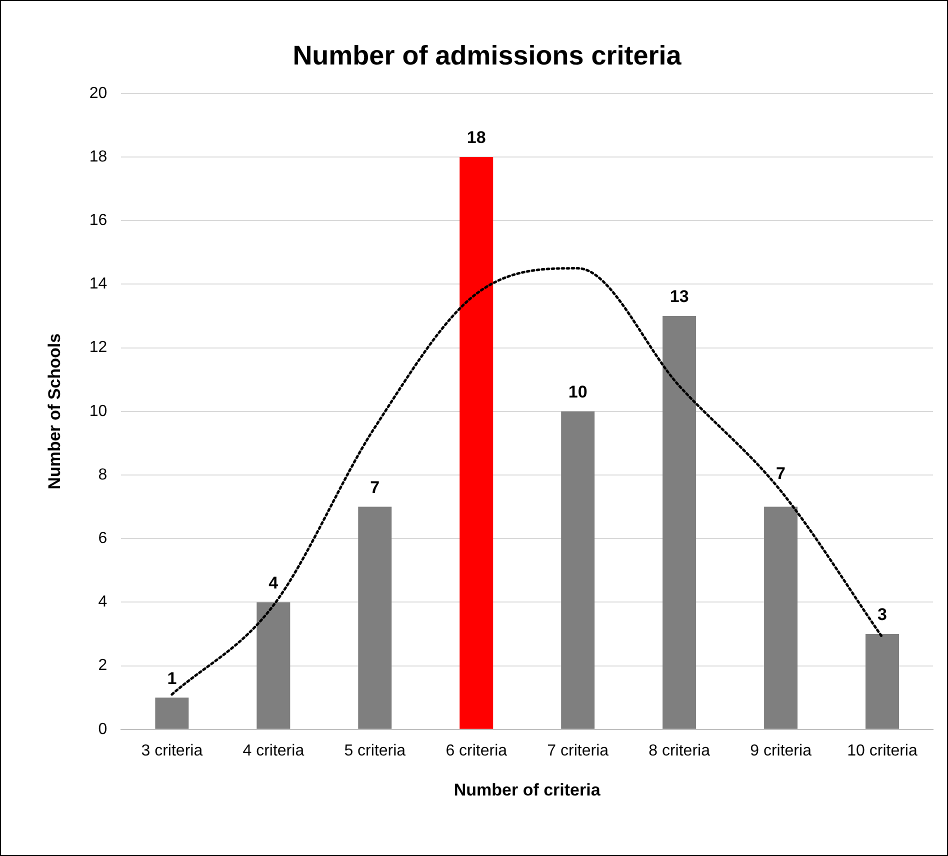 This screenshot has height=856, width=948. I want to click on y-tick-label: 2, so click(103, 665).